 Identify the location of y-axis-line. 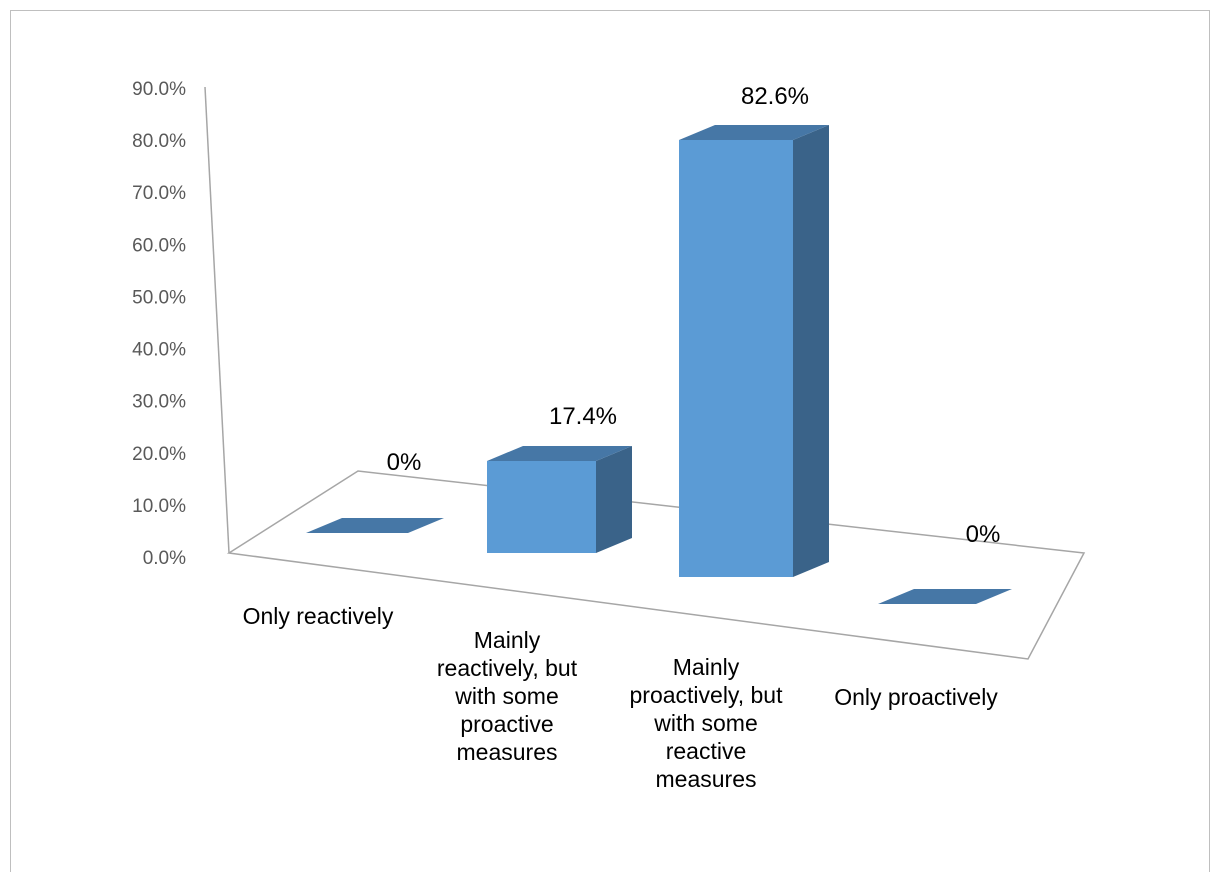
(217, 320).